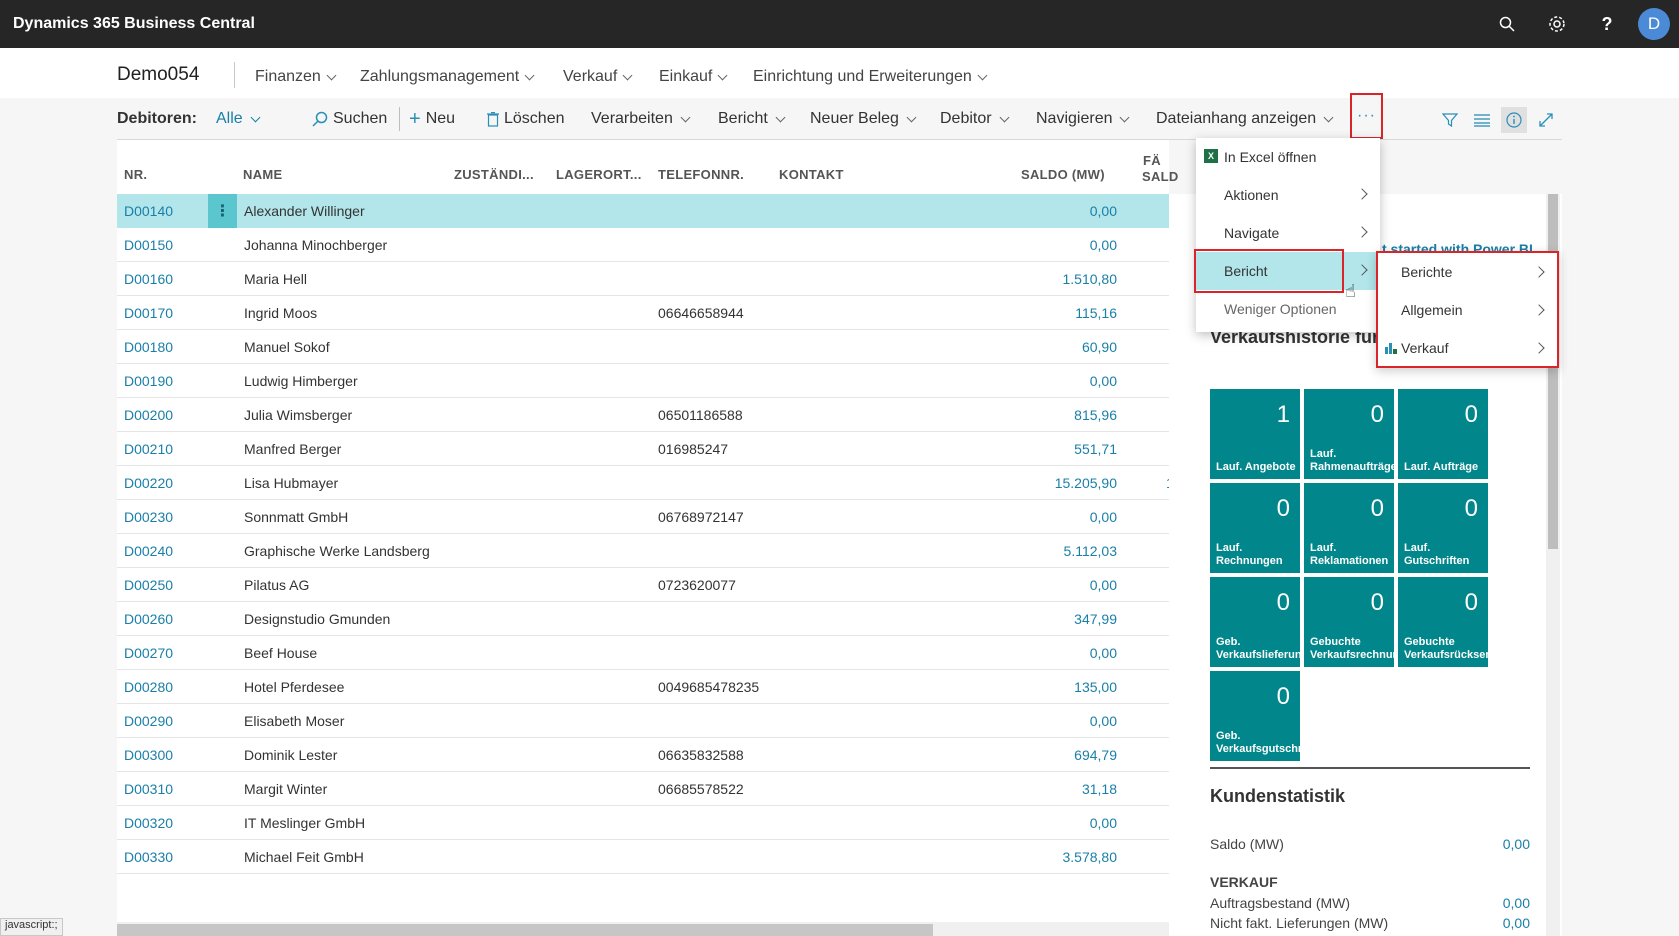 This screenshot has height=936, width=1679. I want to click on search-icon, so click(1507, 24).